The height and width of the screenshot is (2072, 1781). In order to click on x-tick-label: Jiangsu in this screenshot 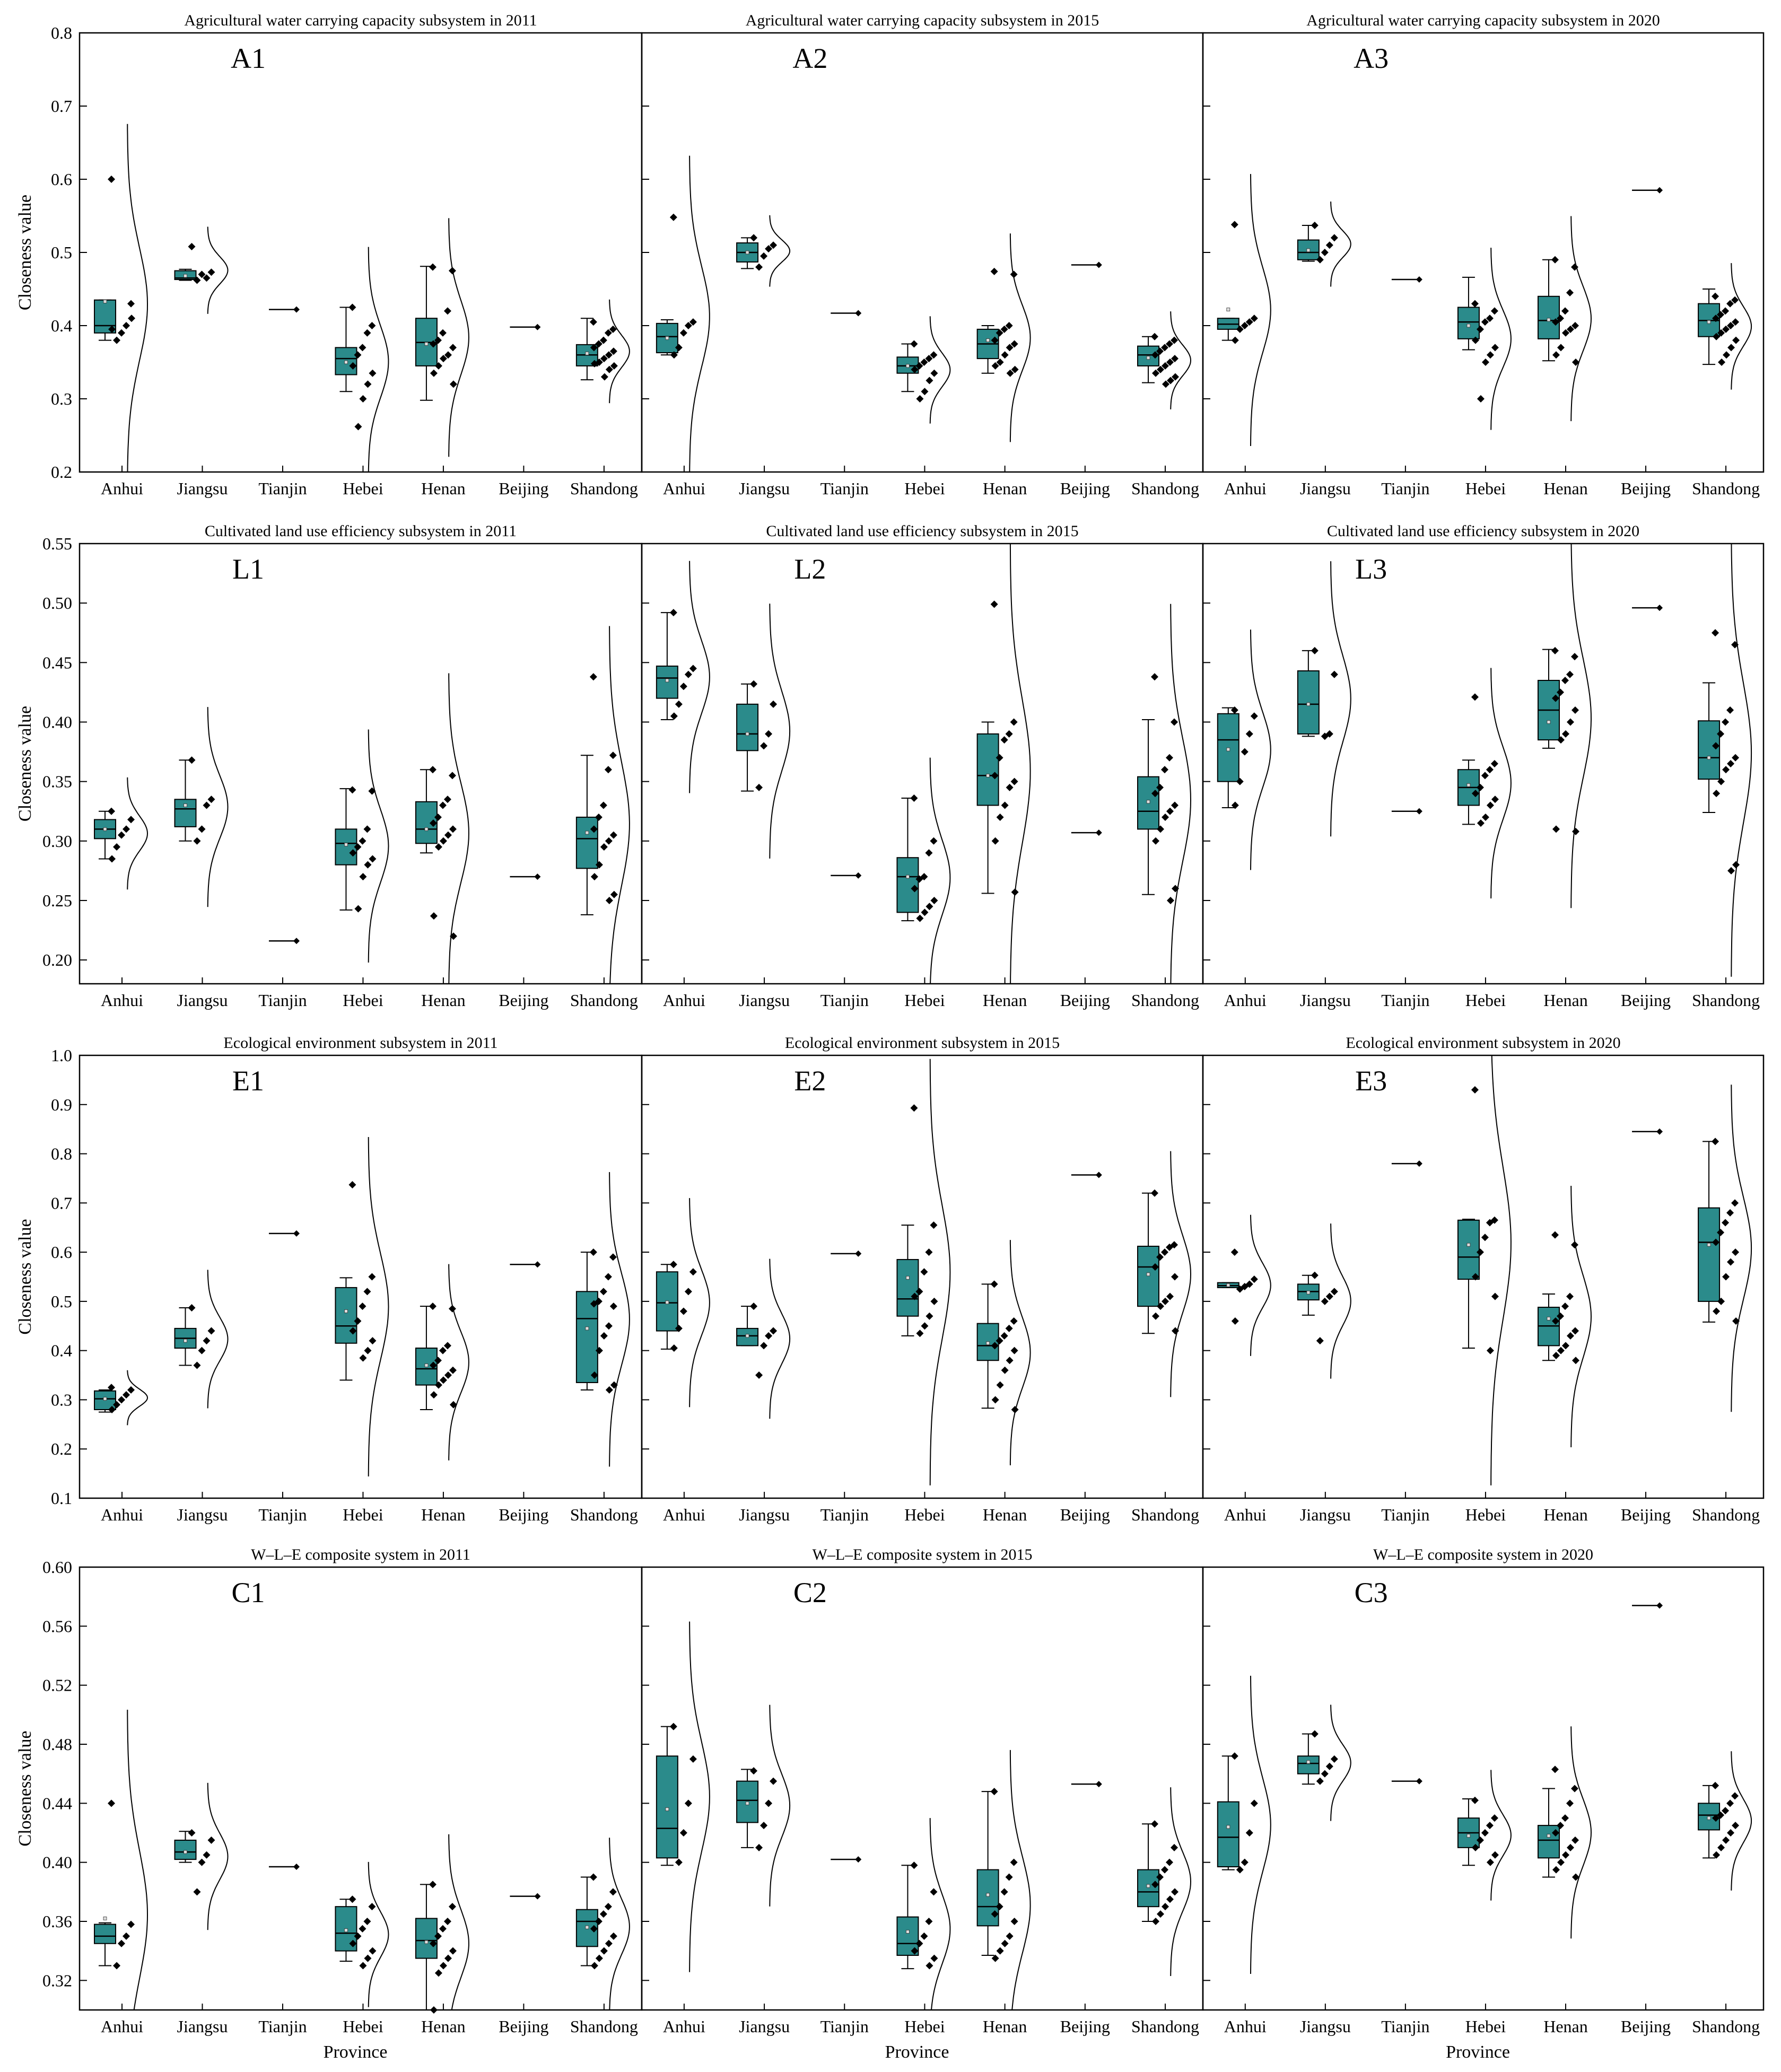, I will do `click(202, 1514)`.